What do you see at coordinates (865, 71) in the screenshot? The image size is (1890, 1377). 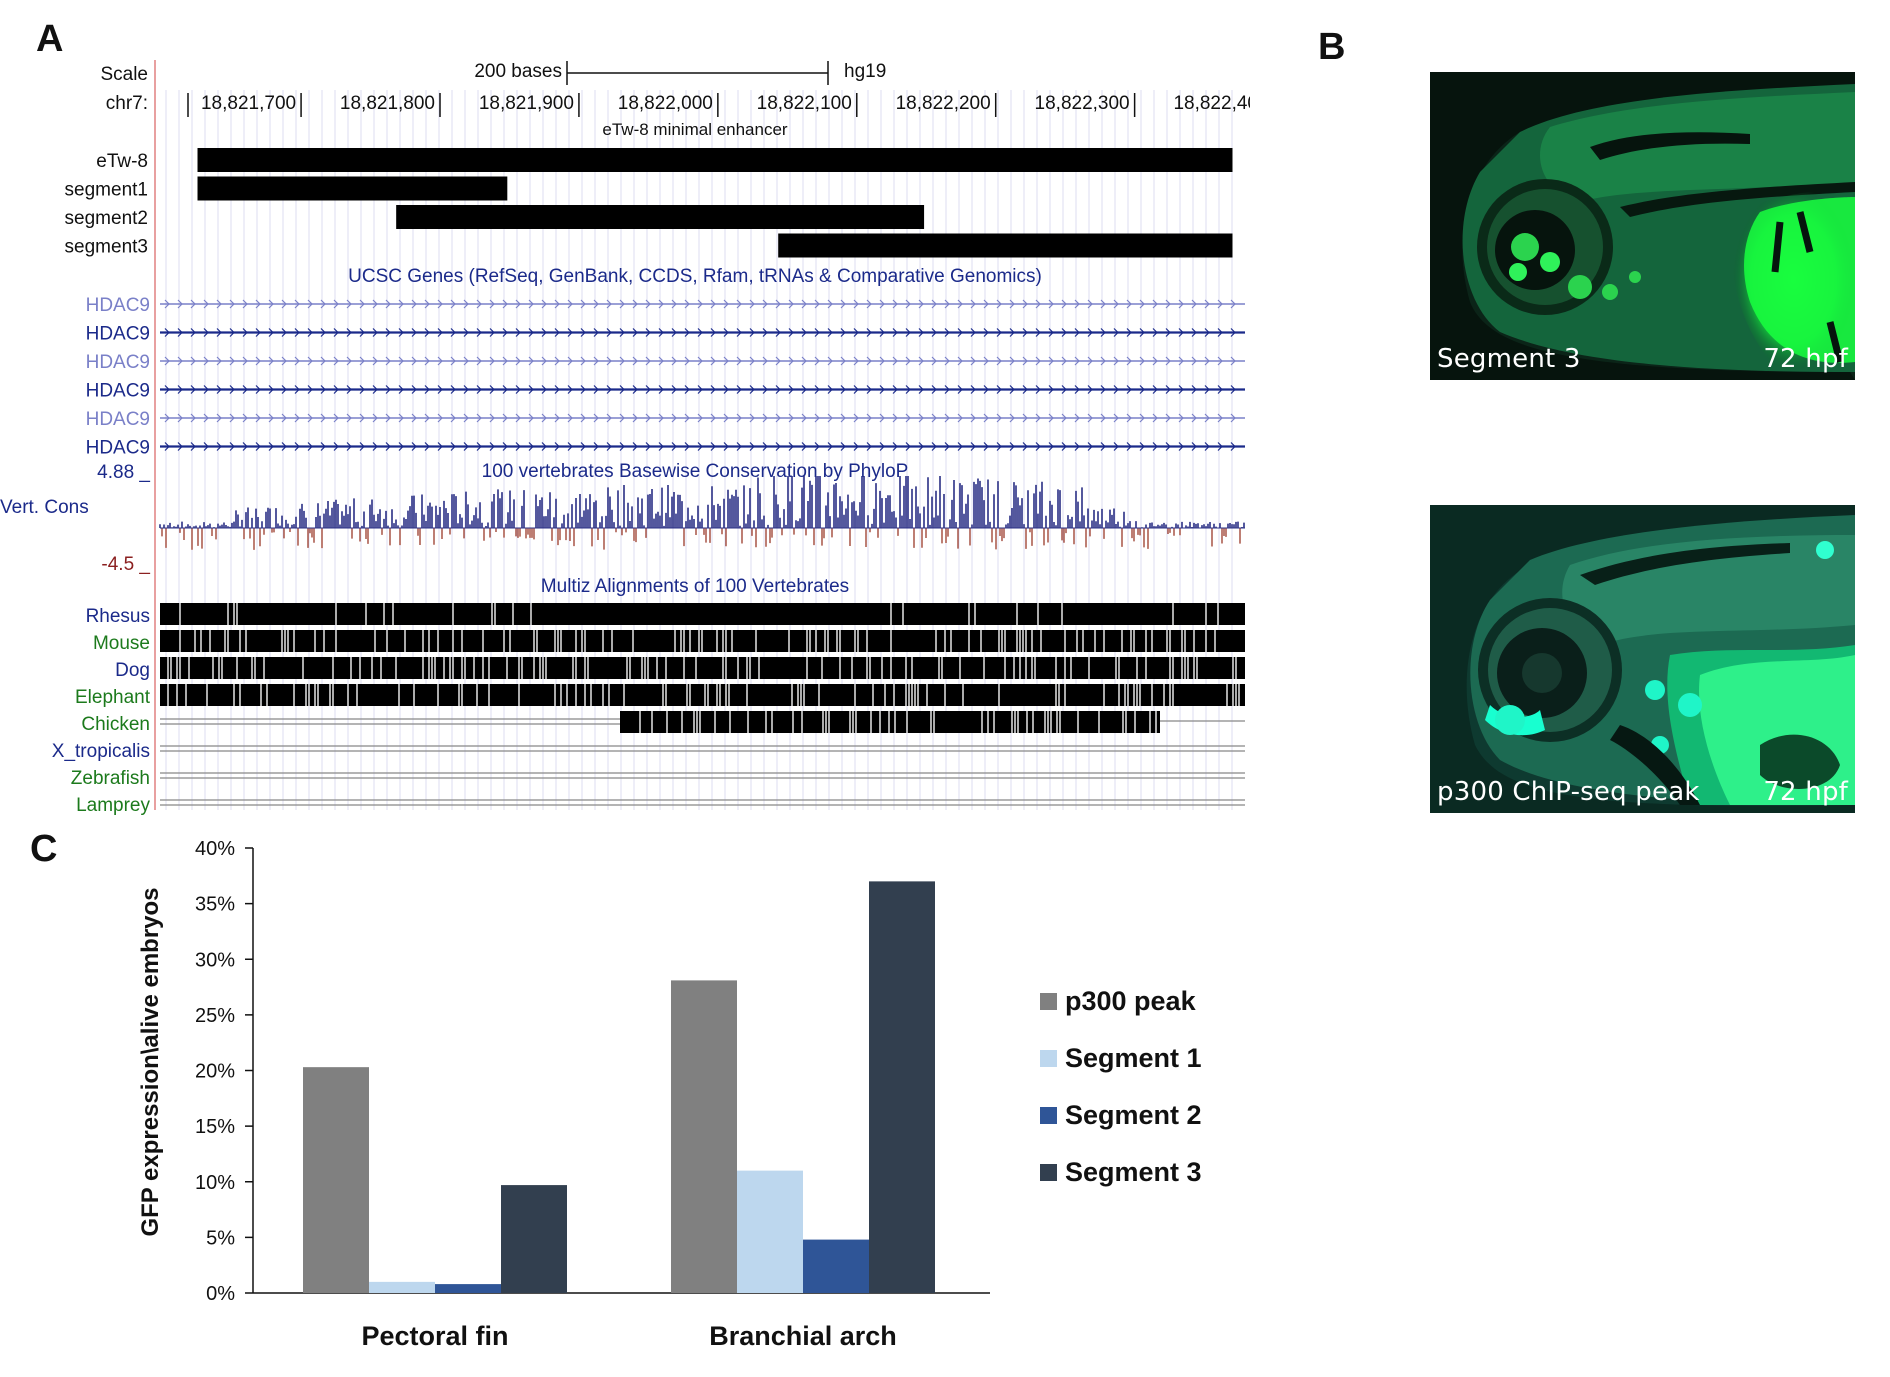 I see `assembly-label: hg19` at bounding box center [865, 71].